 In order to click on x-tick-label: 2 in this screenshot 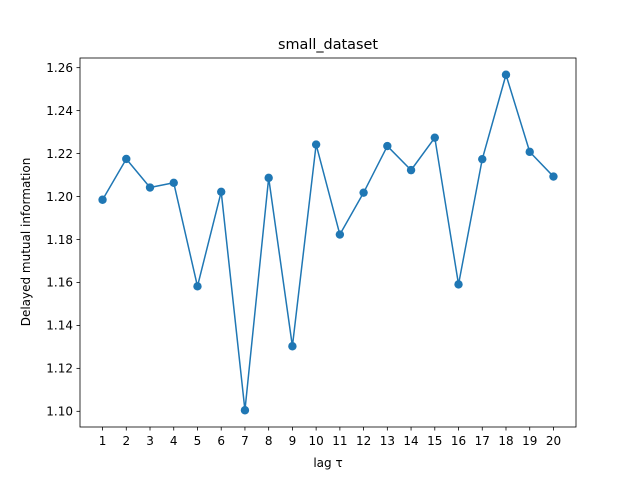, I will do `click(126, 441)`.